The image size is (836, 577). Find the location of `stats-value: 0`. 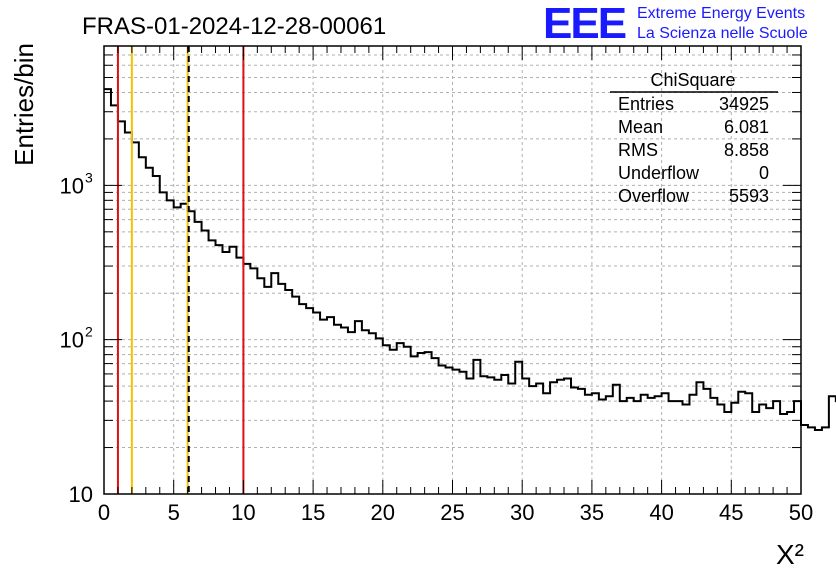

stats-value: 0 is located at coordinates (764, 173).